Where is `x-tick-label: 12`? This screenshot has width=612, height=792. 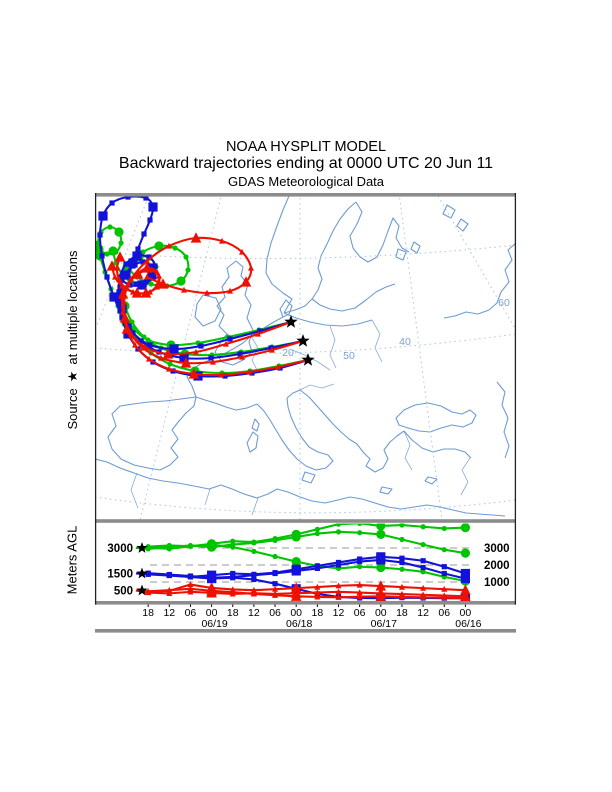 x-tick-label: 12 is located at coordinates (423, 613).